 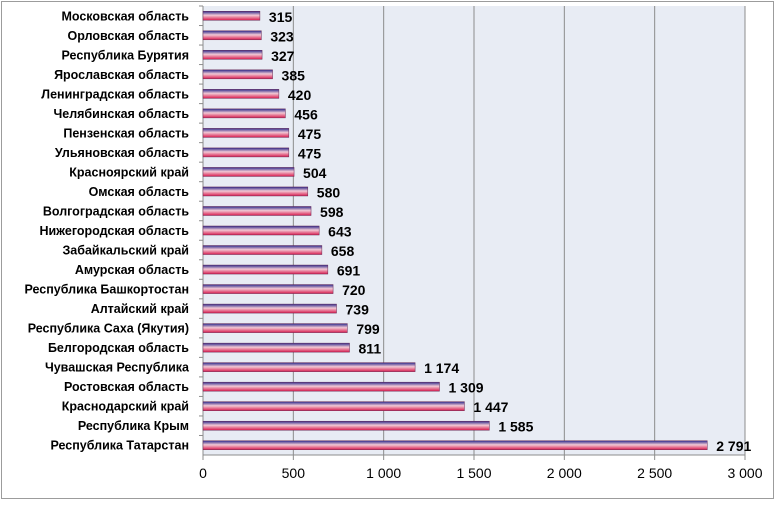 I want to click on data-label: 691, so click(x=349, y=271).